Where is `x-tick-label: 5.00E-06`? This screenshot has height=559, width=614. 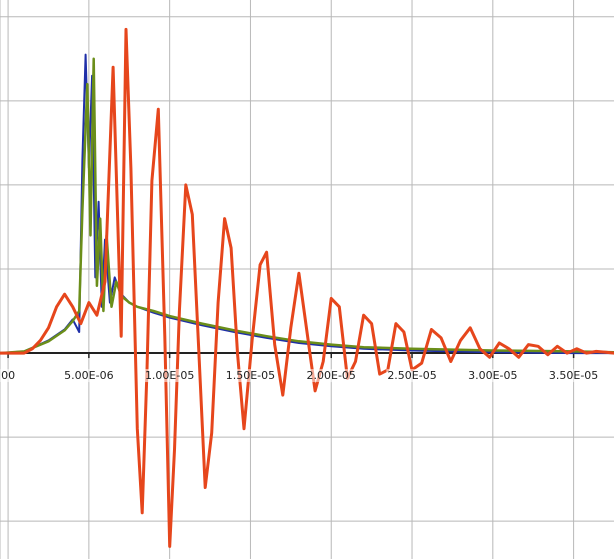
x-tick-label: 5.00E-06 is located at coordinates (88, 375).